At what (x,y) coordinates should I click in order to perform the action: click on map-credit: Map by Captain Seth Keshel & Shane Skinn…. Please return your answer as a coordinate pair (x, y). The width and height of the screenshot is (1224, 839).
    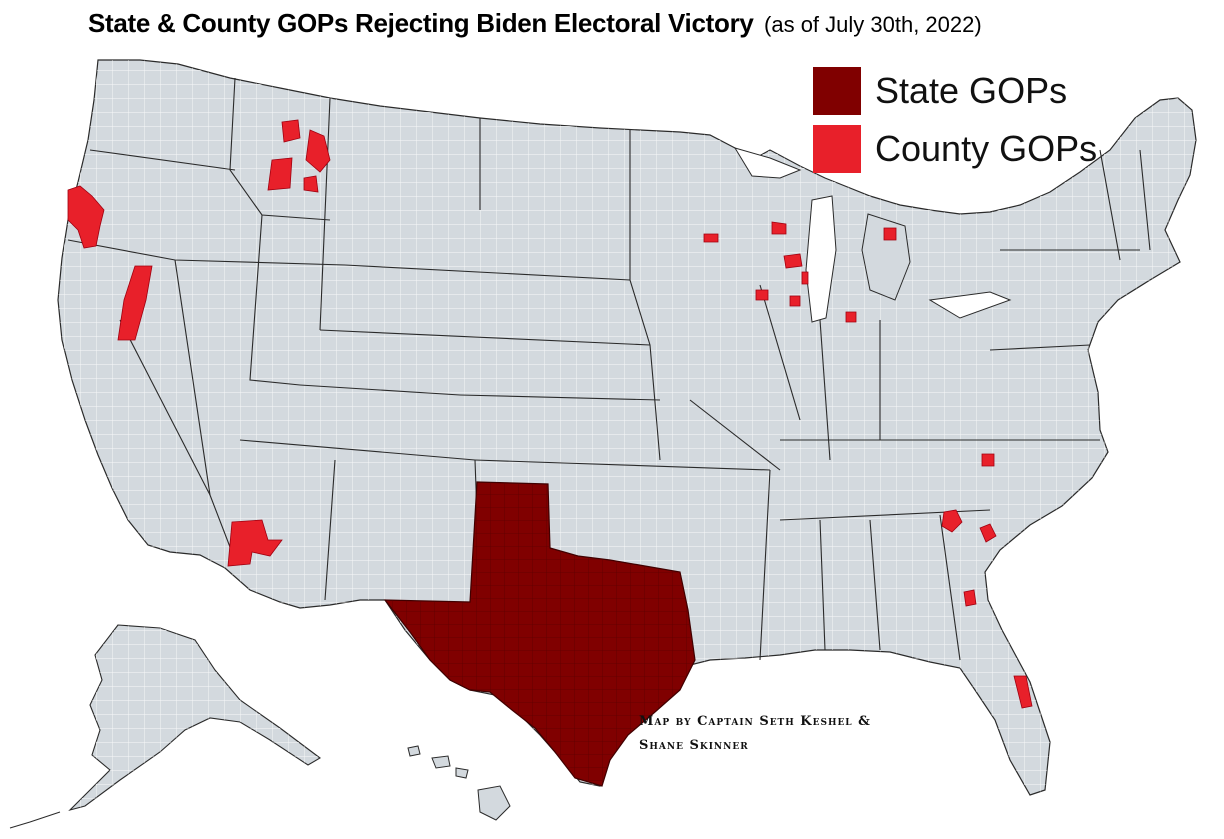
    Looking at the image, I should click on (755, 734).